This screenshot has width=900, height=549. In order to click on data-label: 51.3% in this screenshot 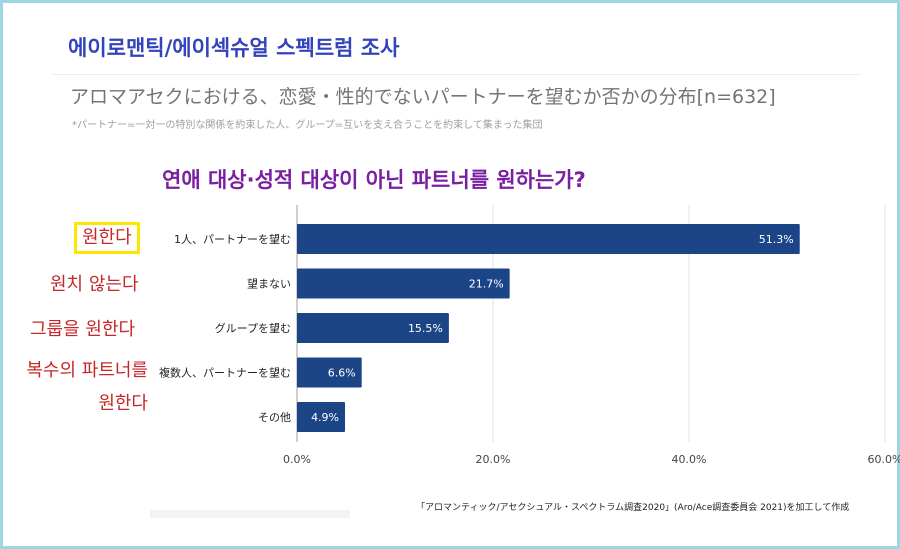, I will do `click(776, 239)`.